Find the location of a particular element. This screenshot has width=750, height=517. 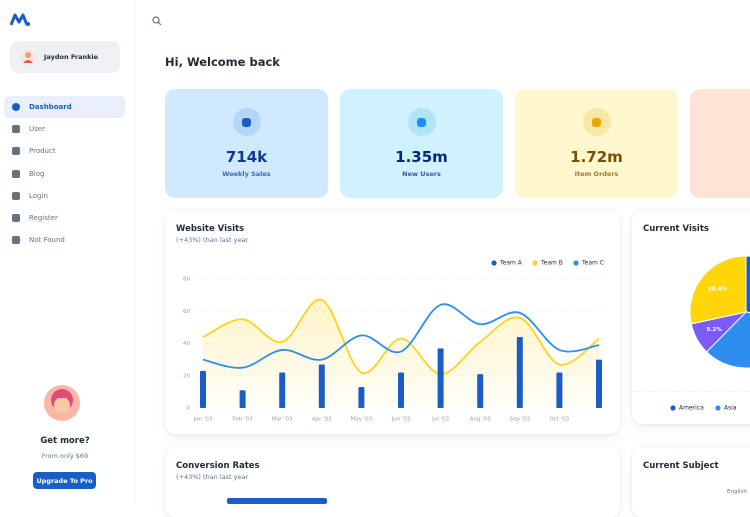

nav-label: Product is located at coordinates (42, 151).